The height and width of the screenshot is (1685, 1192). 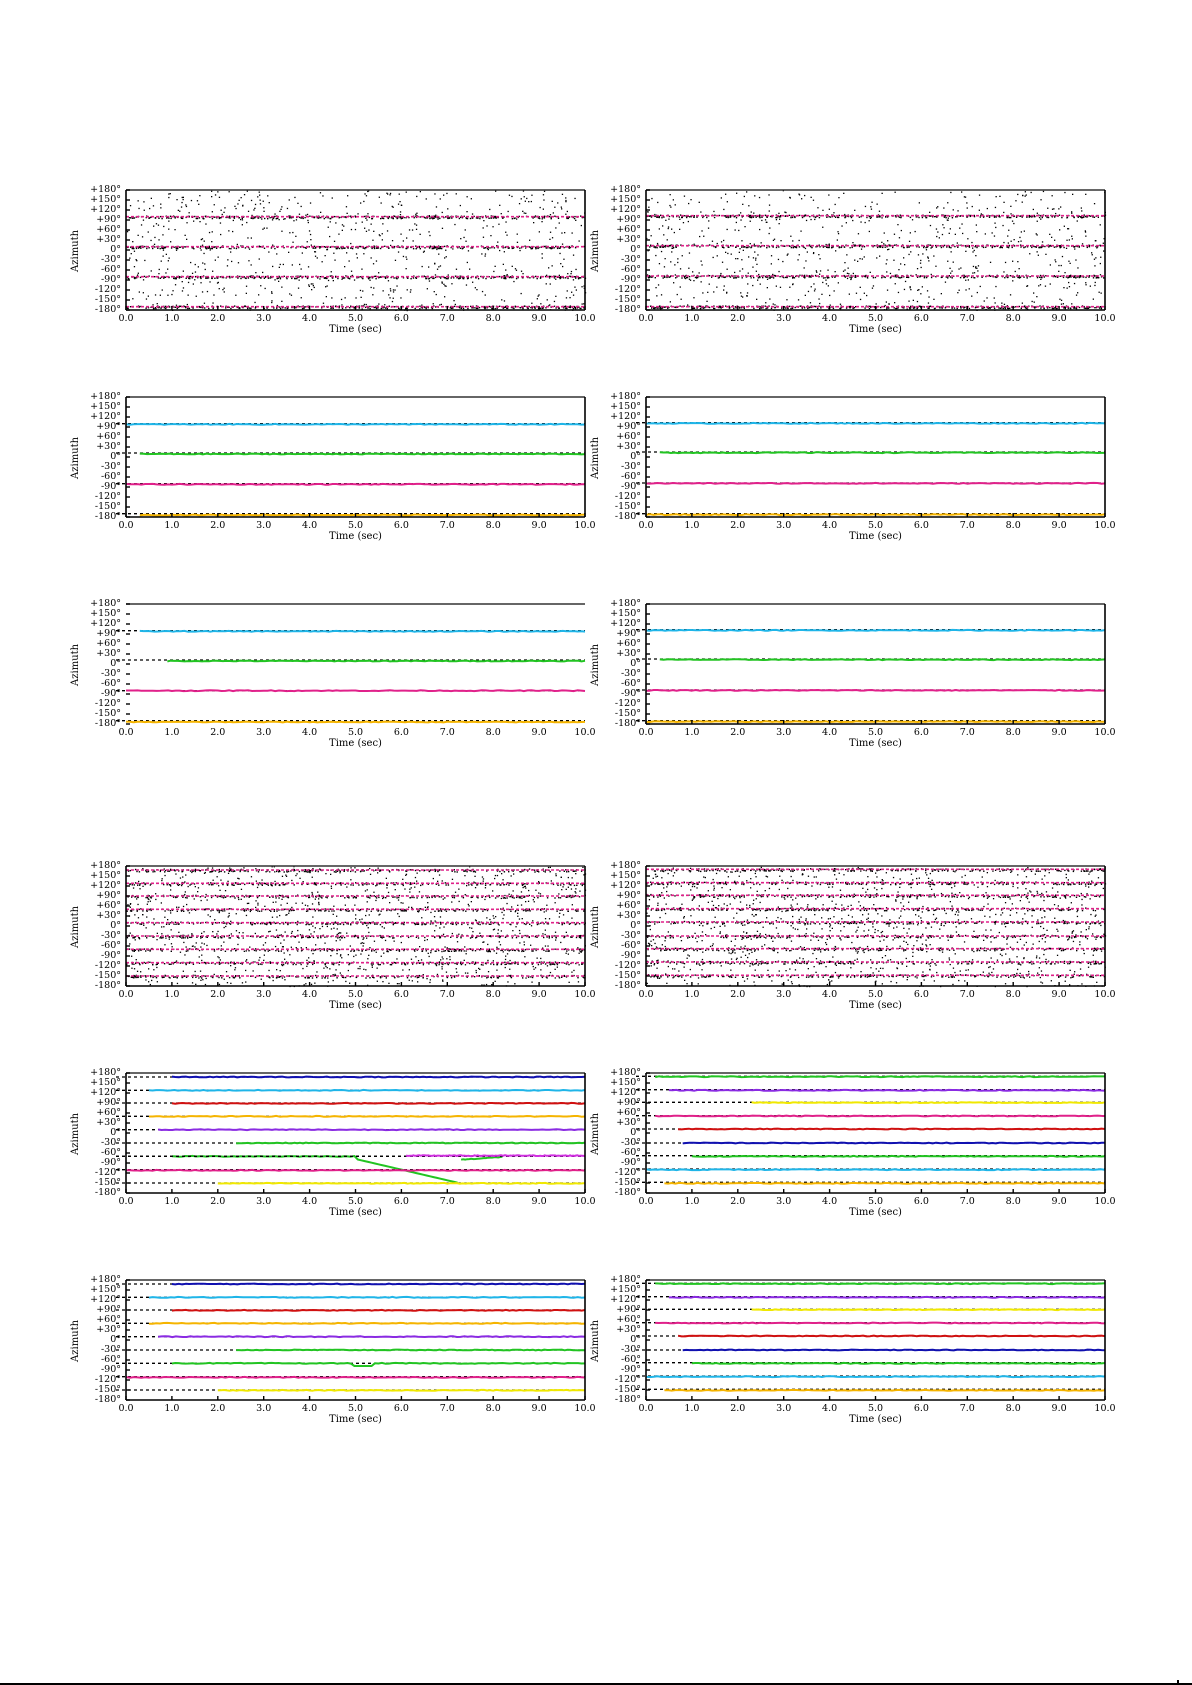 What do you see at coordinates (875, 1170) in the screenshot?
I see `track-cyan` at bounding box center [875, 1170].